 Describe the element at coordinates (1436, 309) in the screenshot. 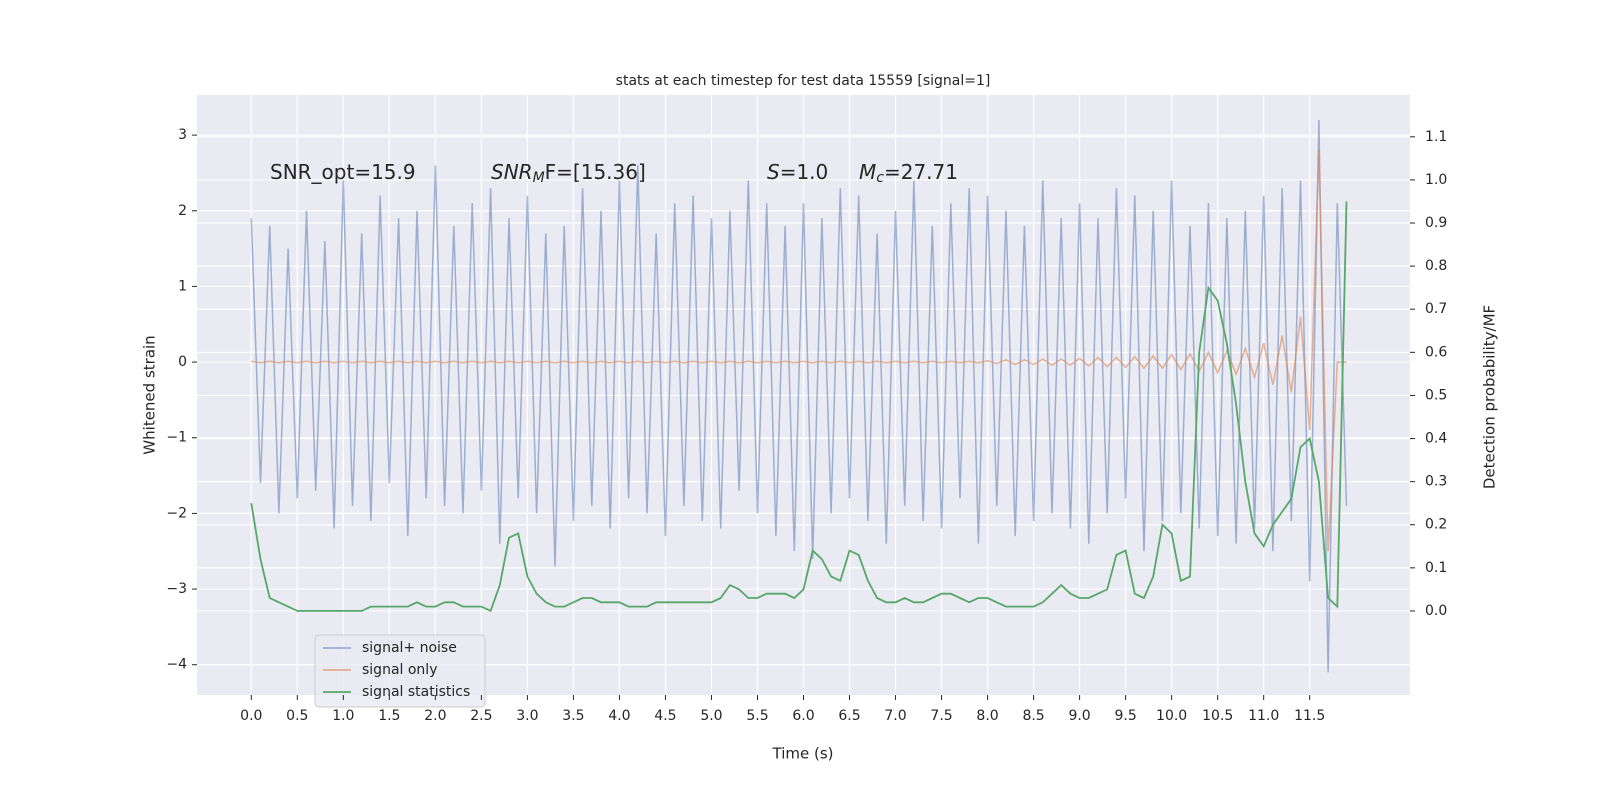

I see `y2-tick-label: 0.7` at that location.